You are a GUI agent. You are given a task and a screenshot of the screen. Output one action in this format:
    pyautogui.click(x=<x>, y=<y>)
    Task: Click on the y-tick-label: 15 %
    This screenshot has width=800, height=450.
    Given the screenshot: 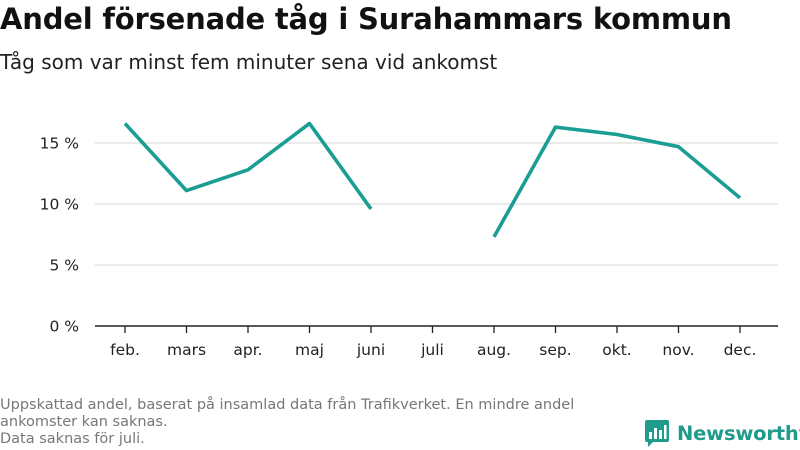 What is the action you would take?
    pyautogui.click(x=59, y=144)
    